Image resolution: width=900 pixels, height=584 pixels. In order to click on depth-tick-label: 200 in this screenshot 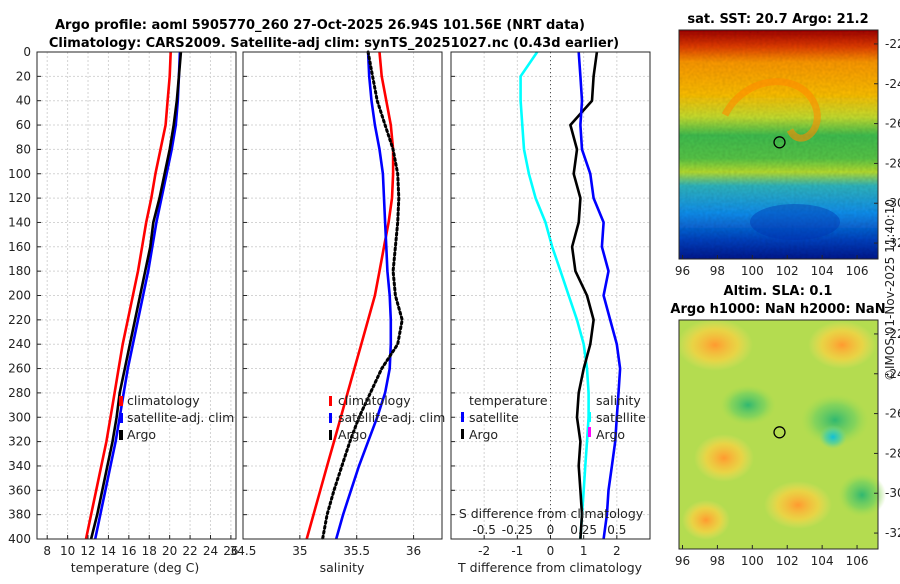, I will do `click(19, 296)`.